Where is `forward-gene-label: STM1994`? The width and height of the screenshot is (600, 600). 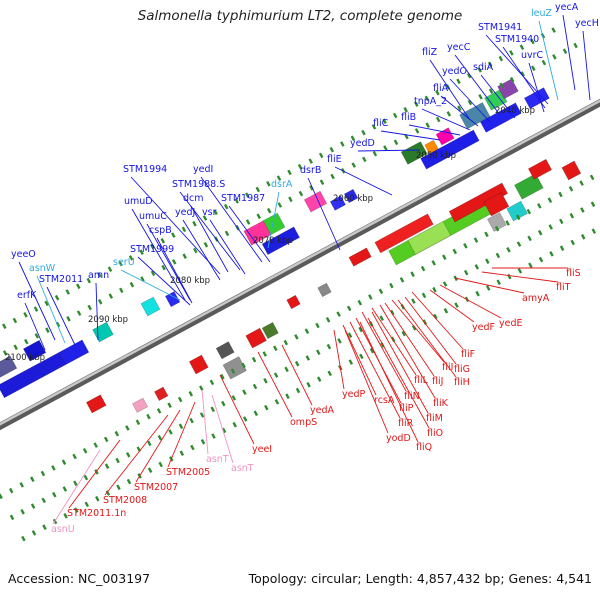 forward-gene-label: STM1994 is located at coordinates (145, 169).